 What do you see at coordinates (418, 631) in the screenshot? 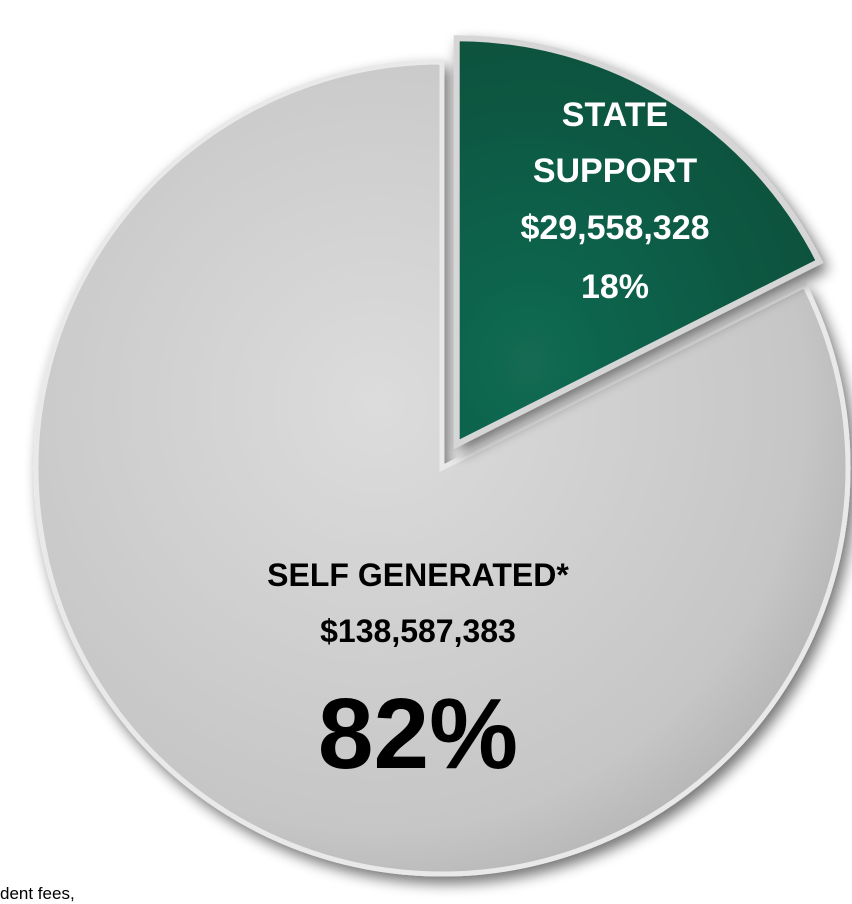
I see `self-generated-amount: $138,587,383` at bounding box center [418, 631].